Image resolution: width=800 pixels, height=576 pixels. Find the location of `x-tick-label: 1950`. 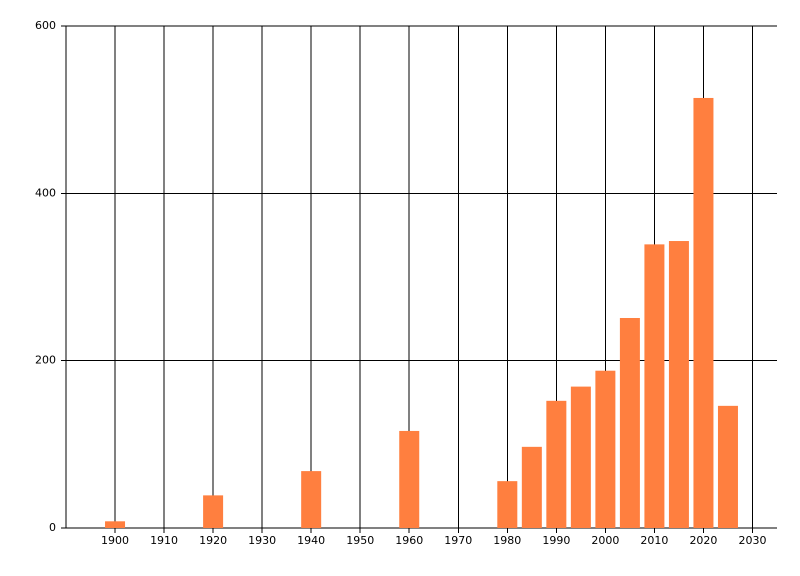

x-tick-label: 1950 is located at coordinates (360, 540).